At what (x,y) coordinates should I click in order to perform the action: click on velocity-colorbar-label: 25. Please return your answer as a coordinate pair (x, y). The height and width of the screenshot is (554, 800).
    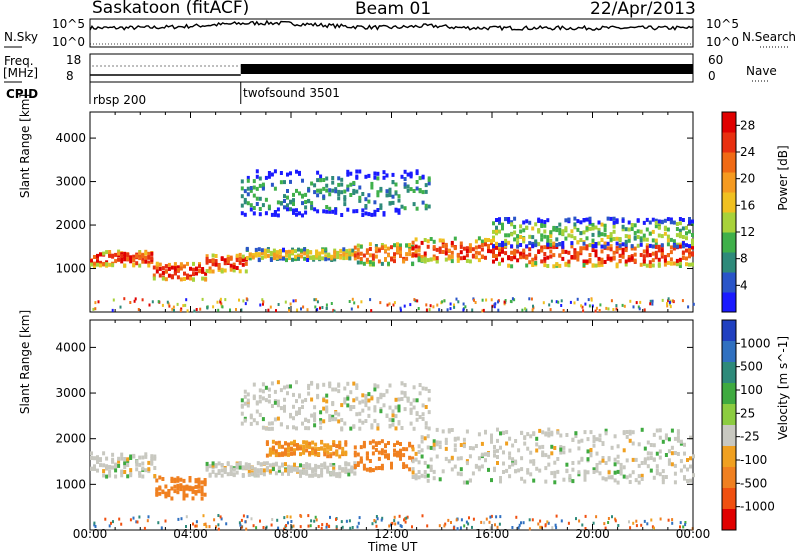
    Looking at the image, I should click on (747, 413).